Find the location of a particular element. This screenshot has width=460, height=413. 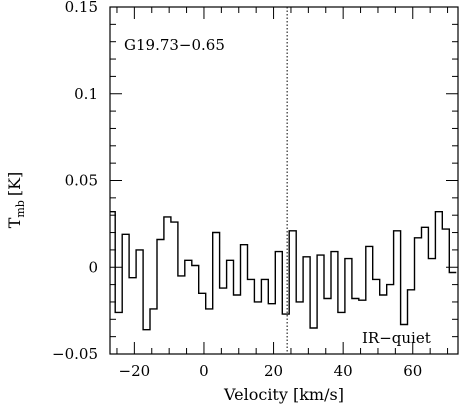

x-axis-title: Velocity [km/s] is located at coordinates (283, 394).